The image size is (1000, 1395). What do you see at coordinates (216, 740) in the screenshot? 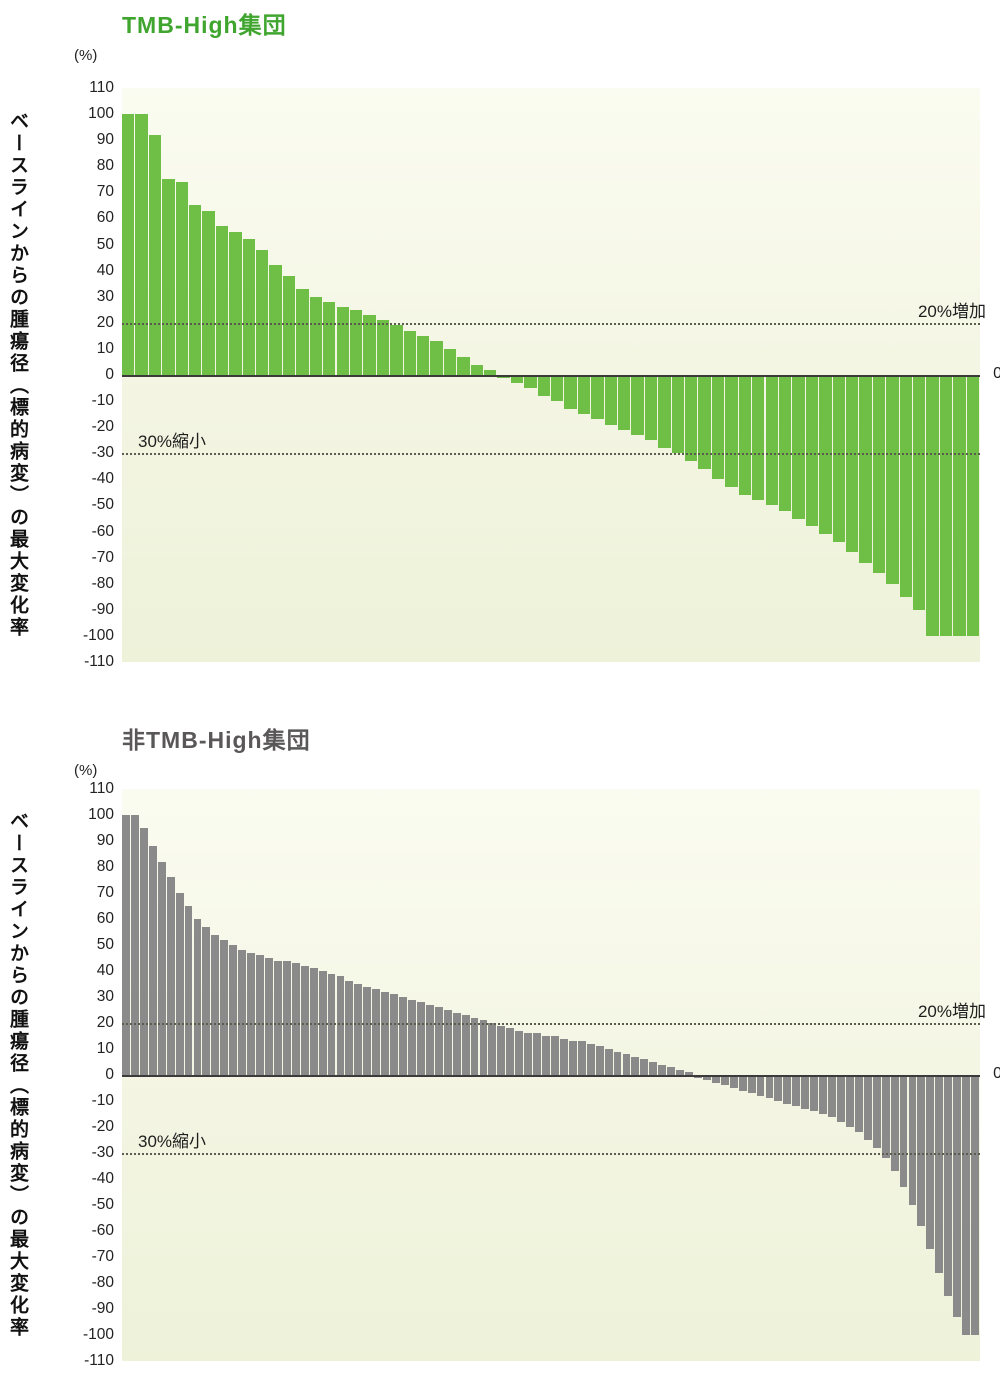
I see `chart-title: 非TMB-High集団` at bounding box center [216, 740].